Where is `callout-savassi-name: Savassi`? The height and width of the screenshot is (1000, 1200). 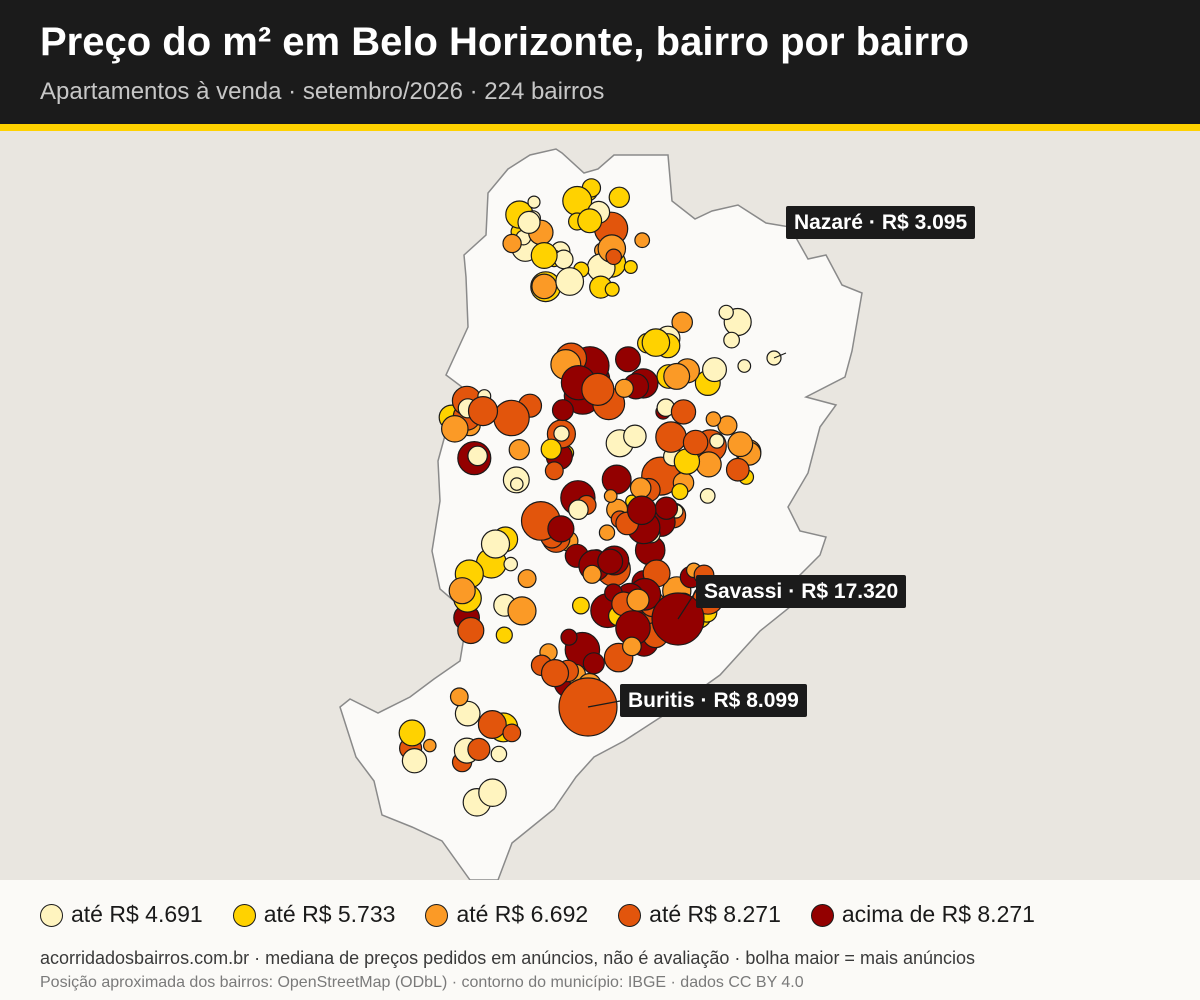 callout-savassi-name: Savassi is located at coordinates (743, 591).